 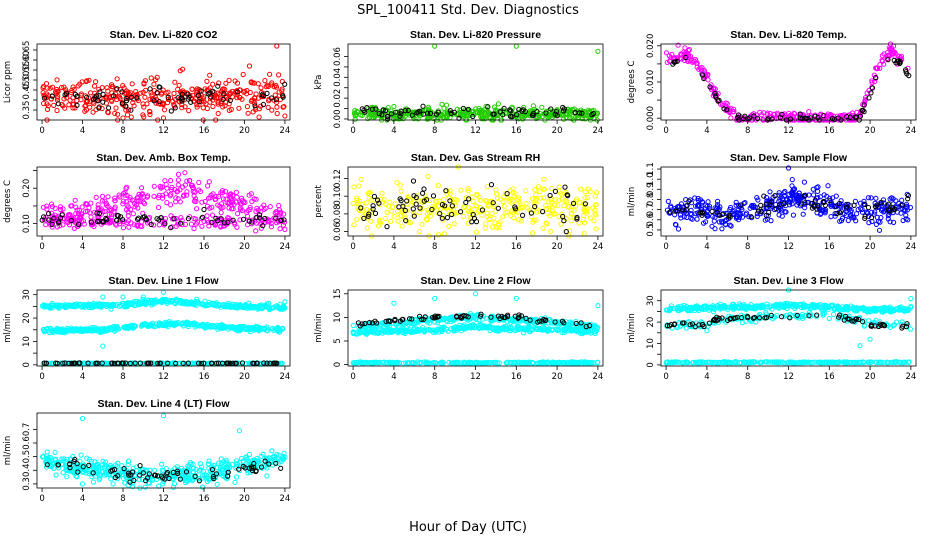 What do you see at coordinates (27, 110) in the screenshot?
I see `y-tick-label: 0.35` at bounding box center [27, 110].